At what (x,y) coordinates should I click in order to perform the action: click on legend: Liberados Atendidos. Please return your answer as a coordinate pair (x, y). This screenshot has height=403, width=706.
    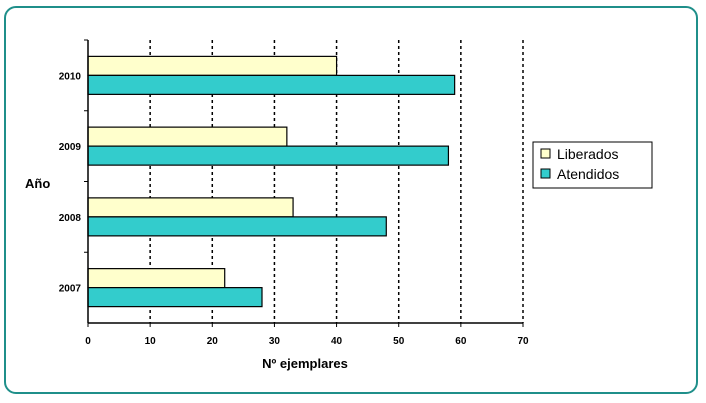
    Looking at the image, I should click on (592, 165).